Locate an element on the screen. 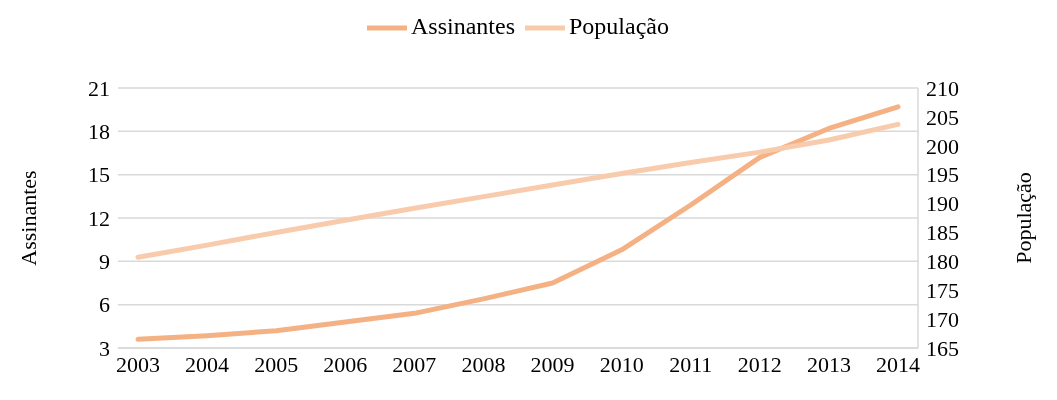  y2-tick-label: 180 is located at coordinates (942, 262).